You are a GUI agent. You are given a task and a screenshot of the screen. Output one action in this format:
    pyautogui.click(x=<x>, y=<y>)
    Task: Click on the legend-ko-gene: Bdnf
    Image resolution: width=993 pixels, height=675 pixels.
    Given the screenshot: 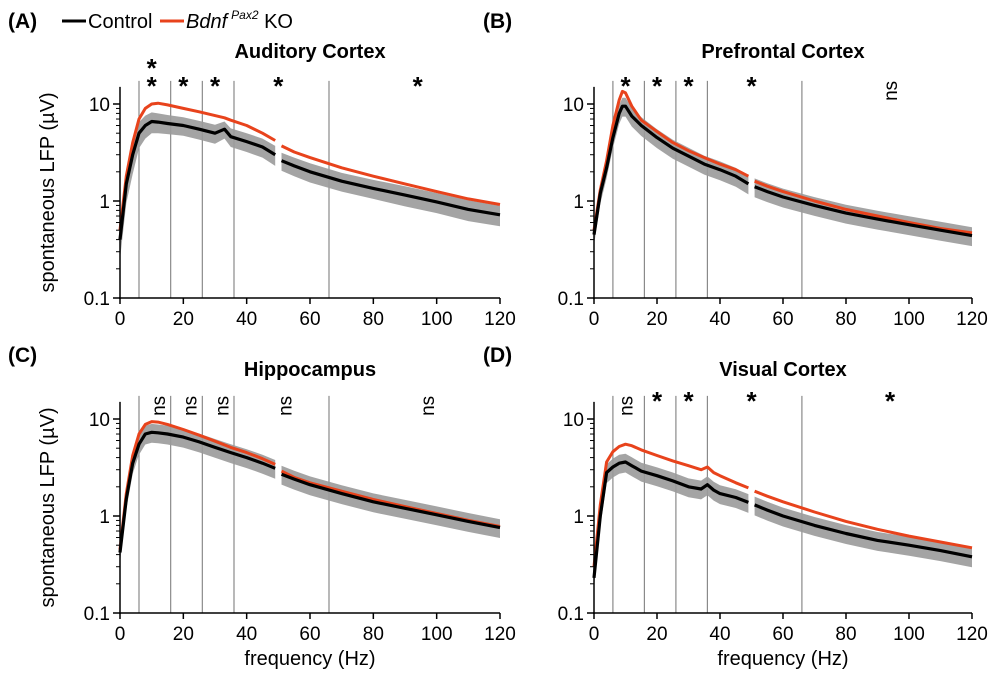 What is the action you would take?
    pyautogui.click(x=208, y=22)
    